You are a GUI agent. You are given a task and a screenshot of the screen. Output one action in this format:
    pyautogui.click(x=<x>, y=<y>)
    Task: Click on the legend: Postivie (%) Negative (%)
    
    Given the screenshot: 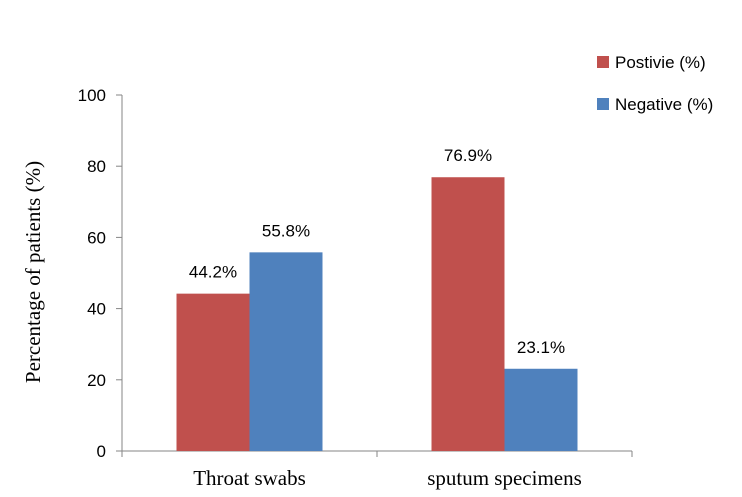 What is the action you would take?
    pyautogui.click(x=655, y=83)
    